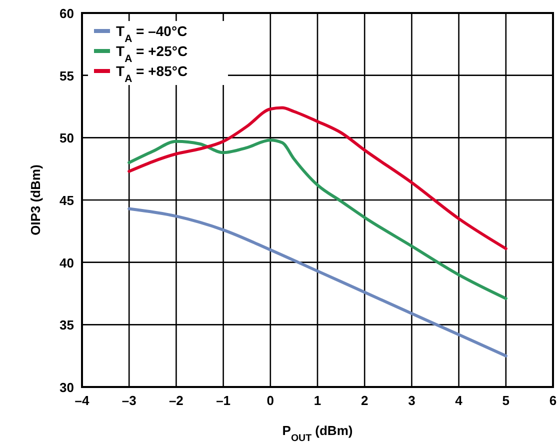 The image size is (560, 448). Describe the element at coordinates (67, 262) in the screenshot. I see `y-tick-label: 40` at that location.